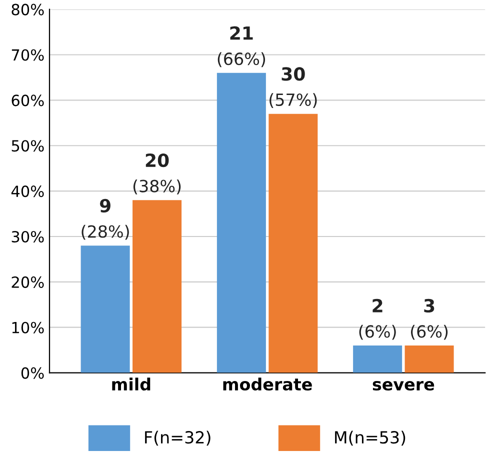 The height and width of the screenshot is (466, 495). What do you see at coordinates (27, 192) in the screenshot?
I see `y-tick-label: 40%` at bounding box center [27, 192].